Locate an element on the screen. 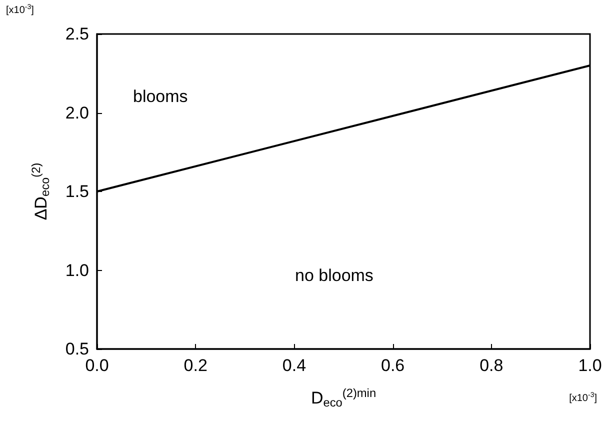 The height and width of the screenshot is (426, 609). annotation: blooms is located at coordinates (160, 96).